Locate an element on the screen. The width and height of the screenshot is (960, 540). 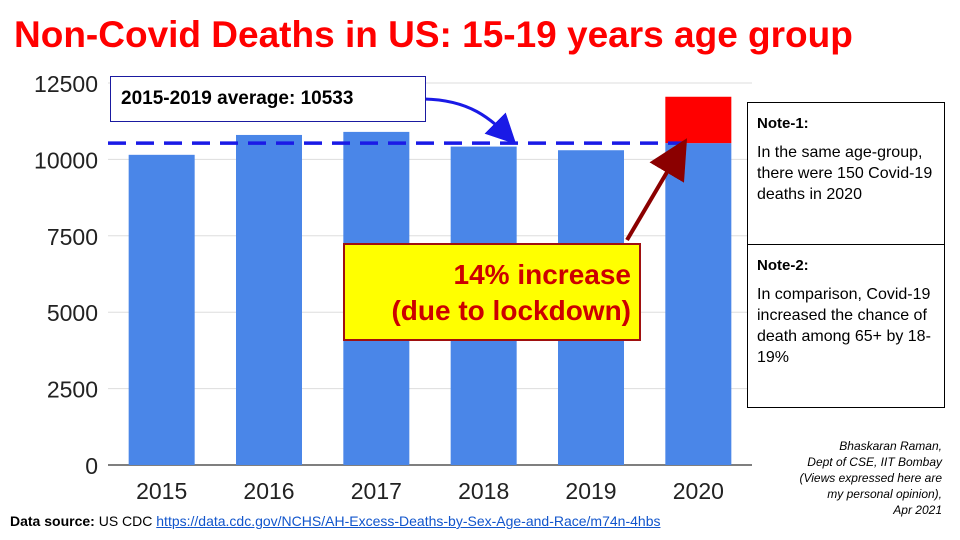
credit-line: Apr 2021 is located at coordinates (917, 510).